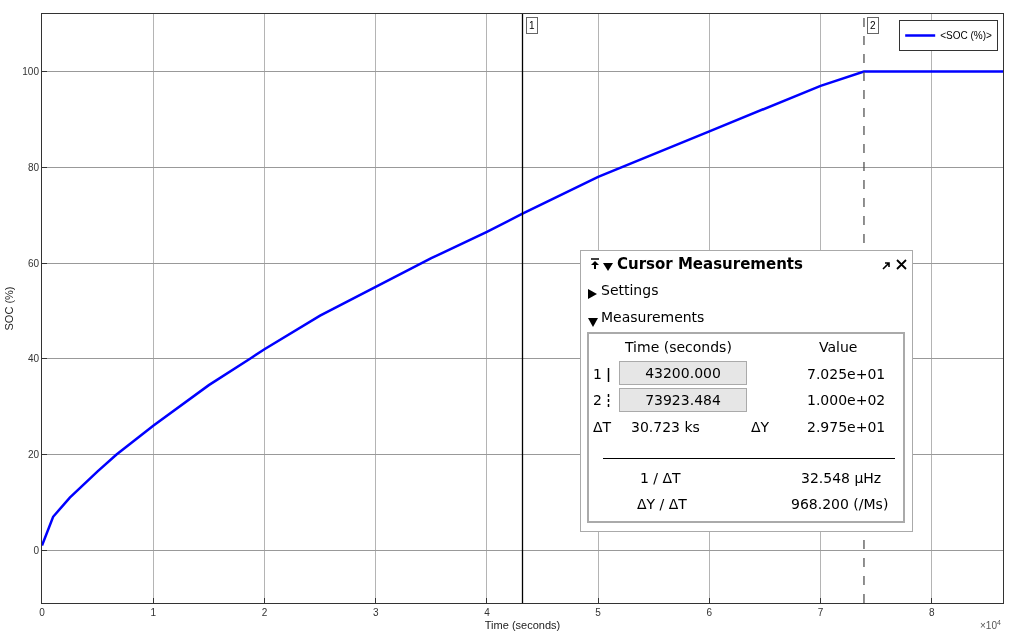 This screenshot has width=1018, height=637. Describe the element at coordinates (522, 625) in the screenshot. I see `x-axis-title: Time (seconds)` at that location.